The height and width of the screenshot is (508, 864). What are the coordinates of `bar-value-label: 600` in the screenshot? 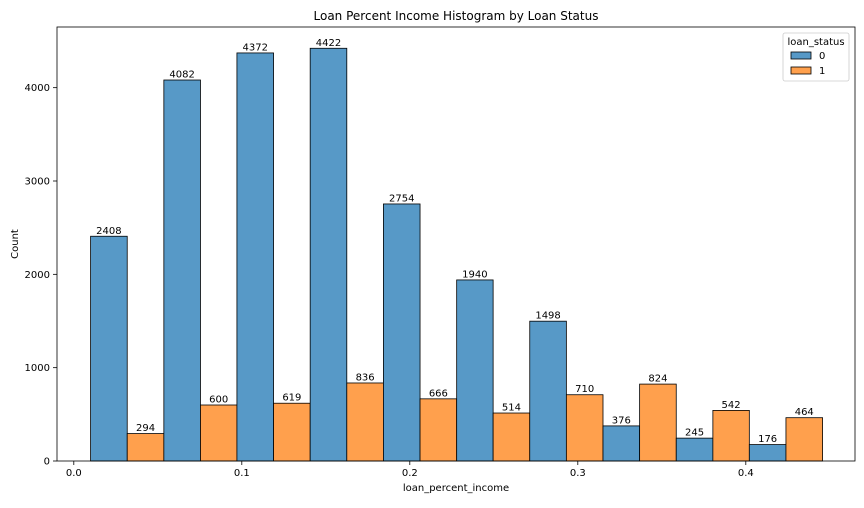 It's located at (218, 400).